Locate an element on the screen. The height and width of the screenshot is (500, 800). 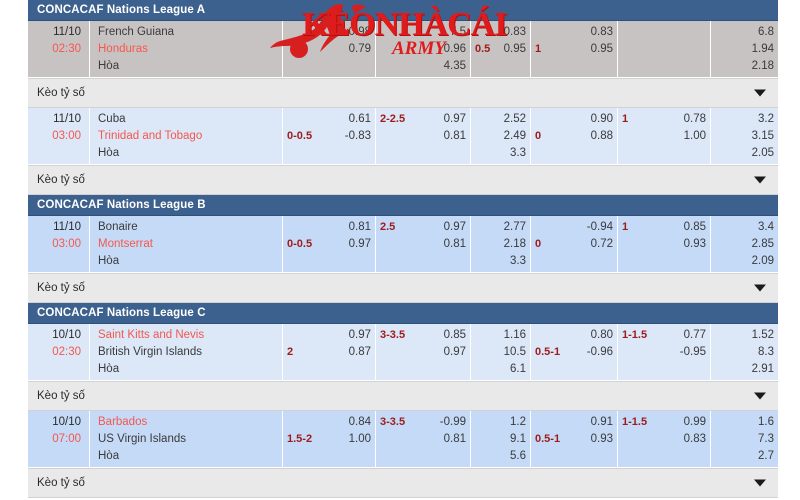
over-under-cell-1: 3-3.5 0.85 0.97 is located at coordinates (423, 352).